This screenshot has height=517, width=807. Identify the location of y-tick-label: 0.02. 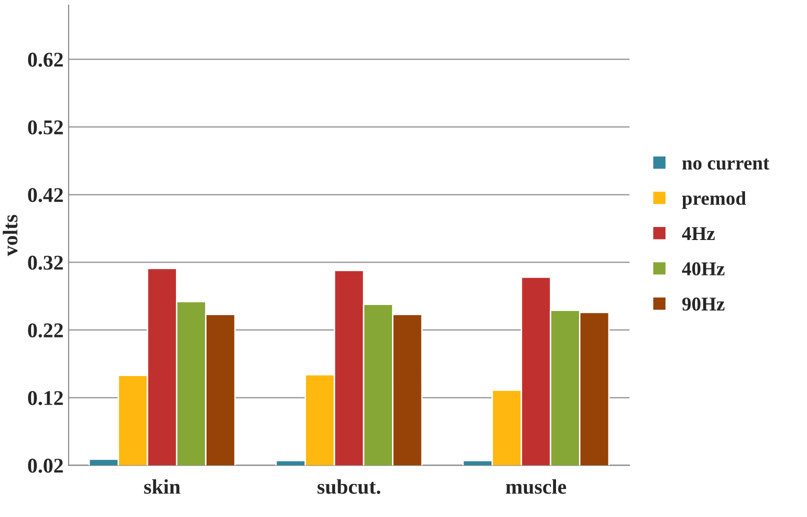
(45, 465).